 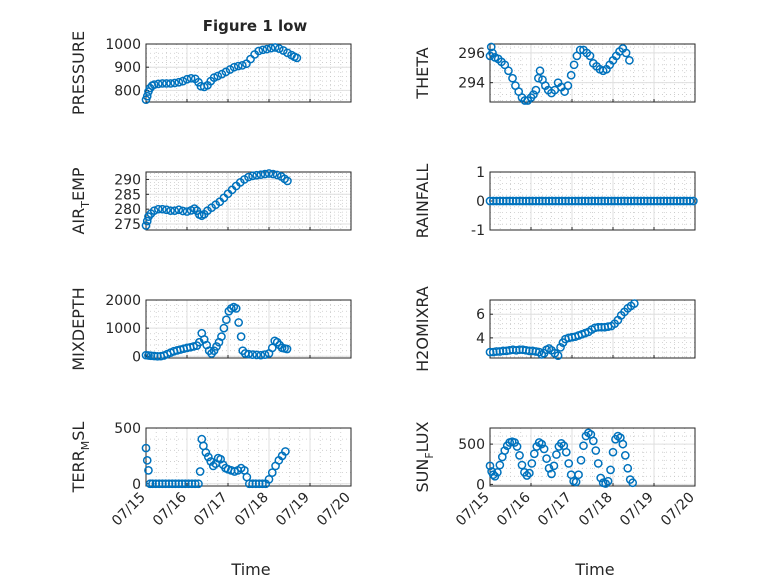 I want to click on x-tick-label: 07/16, so click(x=514, y=509).